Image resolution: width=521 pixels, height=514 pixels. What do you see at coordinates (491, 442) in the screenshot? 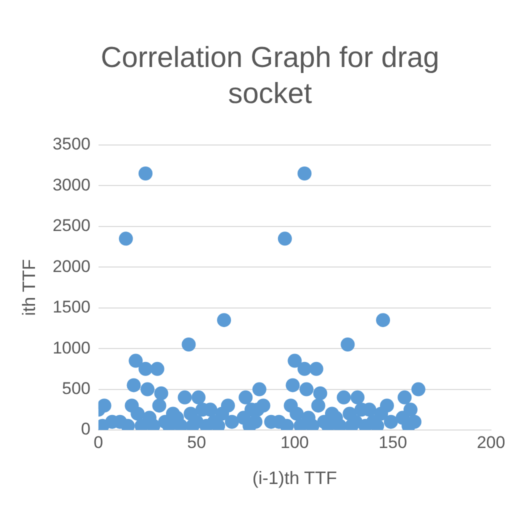
I see `x-tick-label: 200` at bounding box center [491, 442].